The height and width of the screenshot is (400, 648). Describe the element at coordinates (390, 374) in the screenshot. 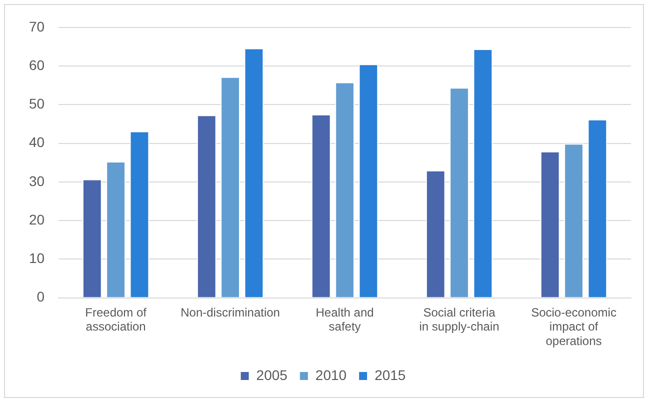

I see `legend-label: 2015` at that location.